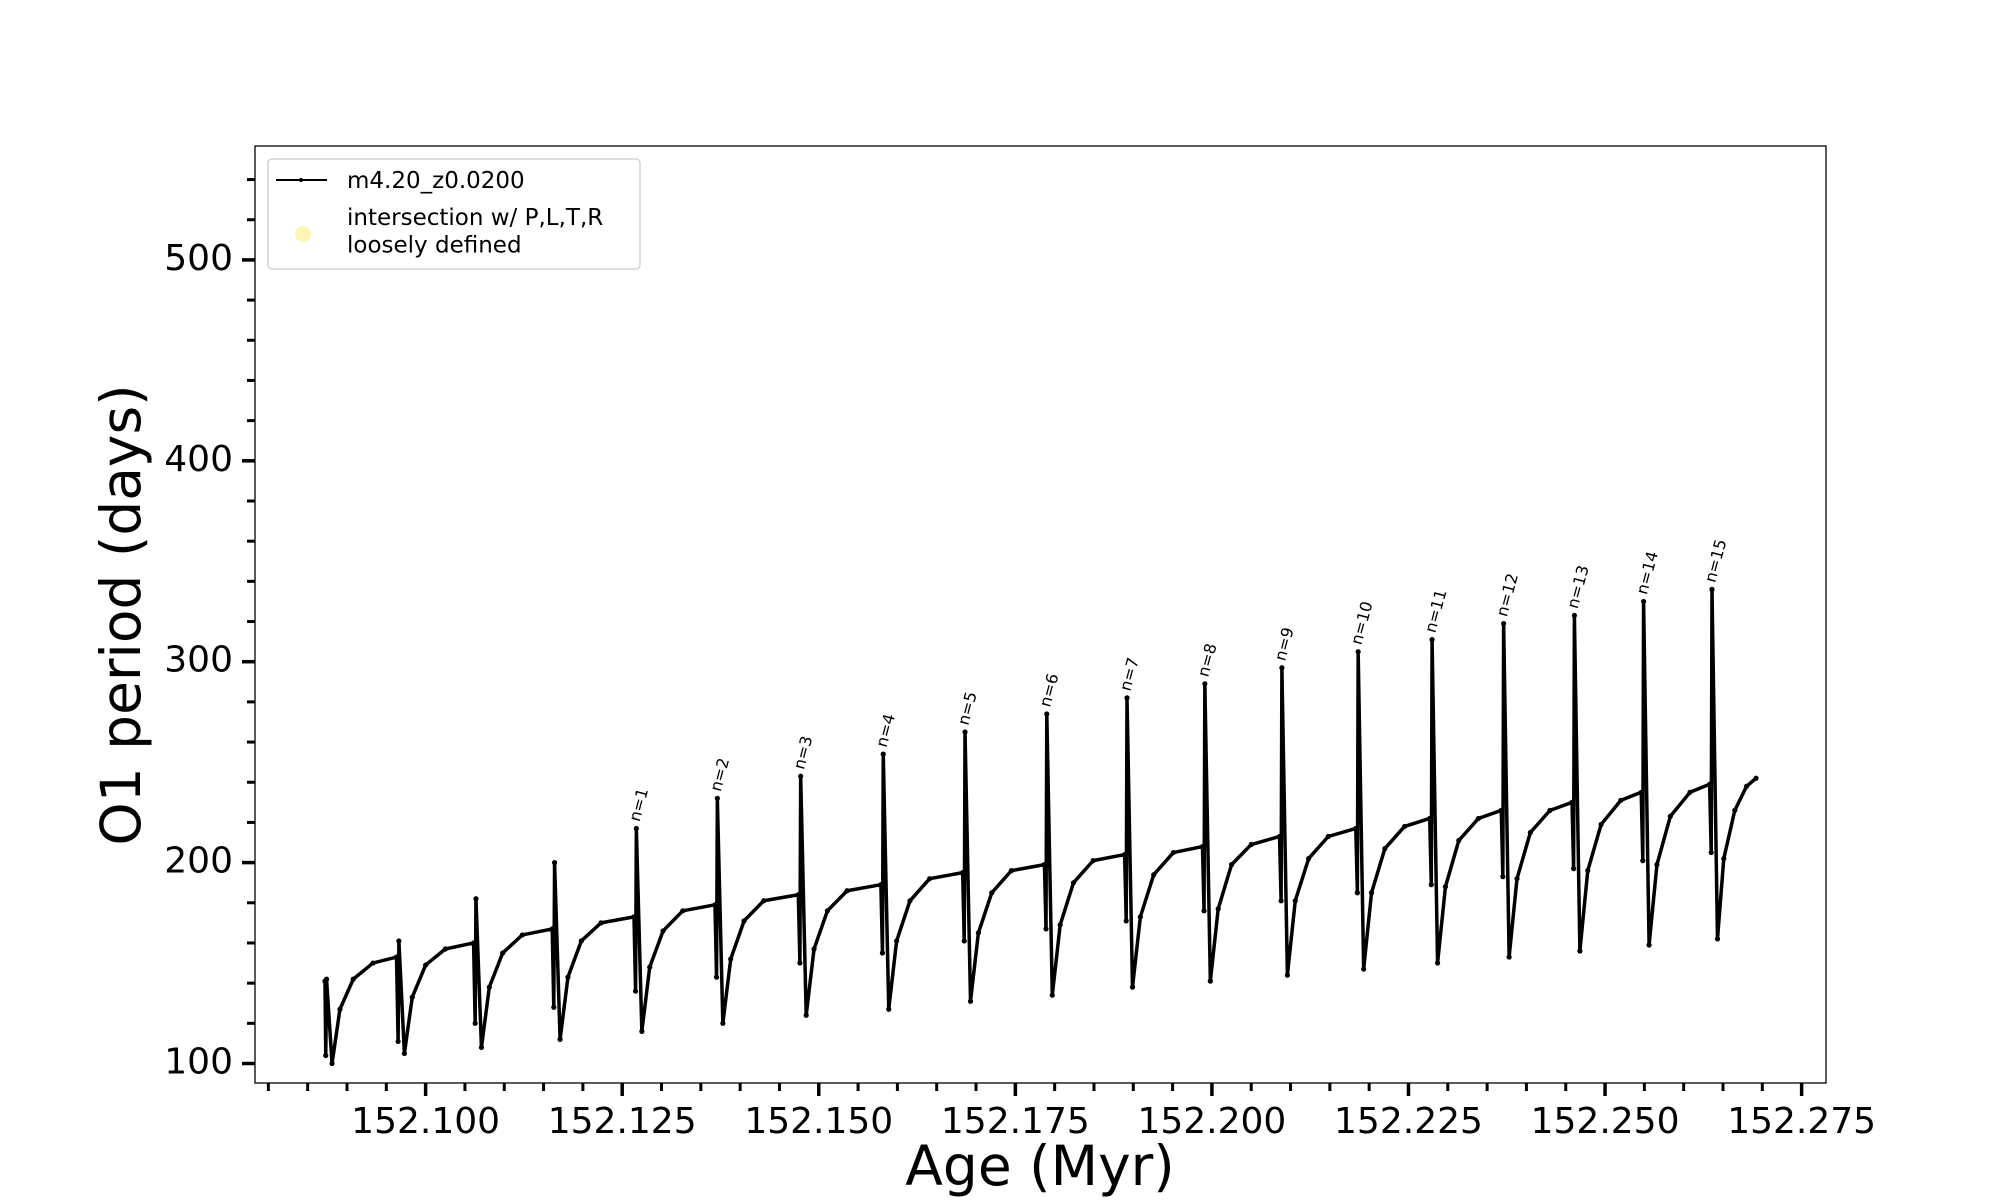  I want to click on annotation: n=12, so click(1507, 594).